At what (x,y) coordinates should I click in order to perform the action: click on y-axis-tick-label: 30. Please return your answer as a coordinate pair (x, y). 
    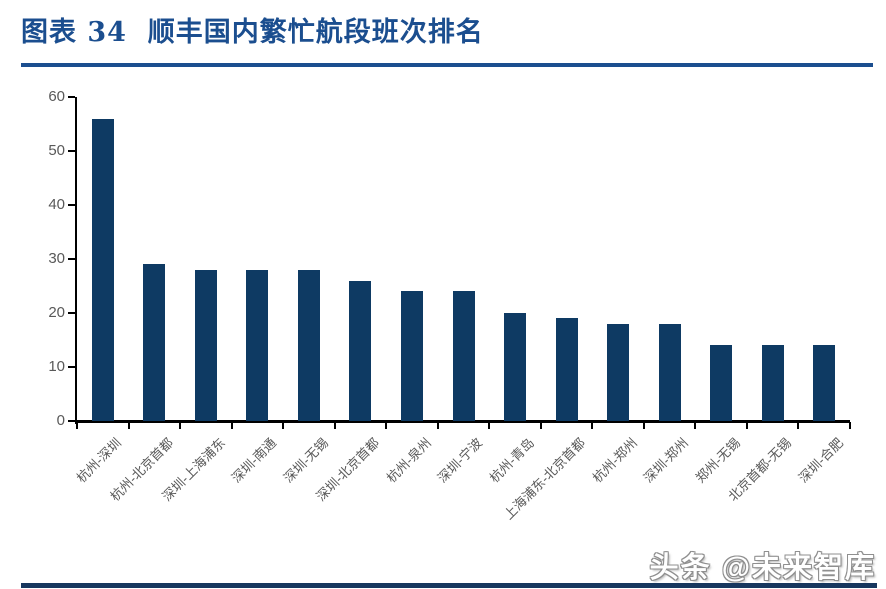
    Looking at the image, I should click on (56, 258).